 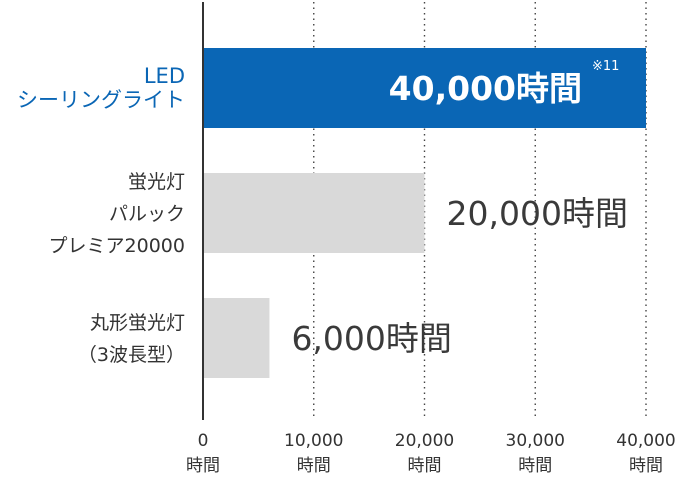 What do you see at coordinates (605, 66) in the screenshot?
I see `footnote-marker: ※11` at bounding box center [605, 66].